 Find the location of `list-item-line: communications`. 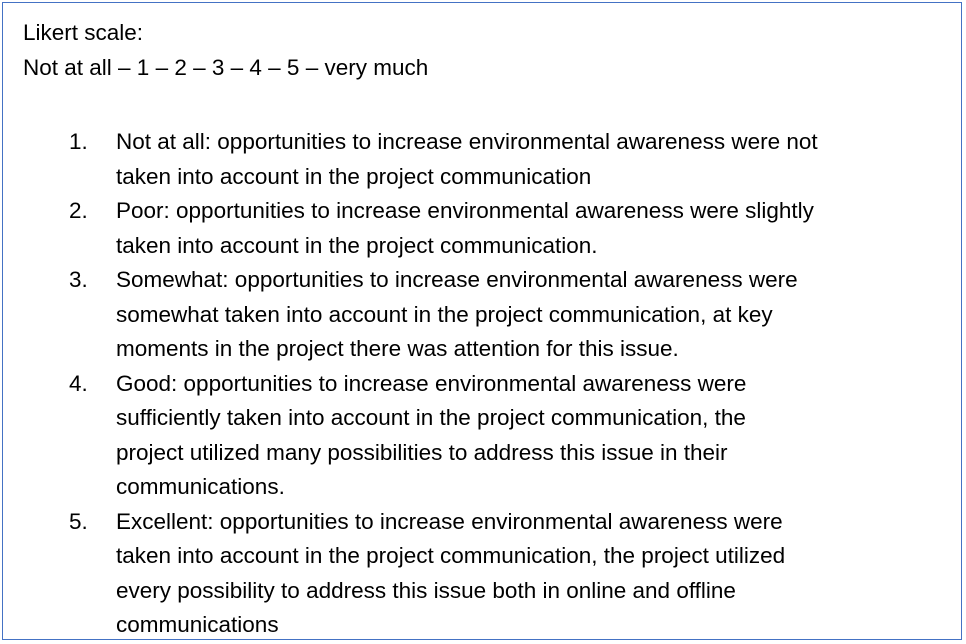

list-item-line: communications is located at coordinates (197, 624).